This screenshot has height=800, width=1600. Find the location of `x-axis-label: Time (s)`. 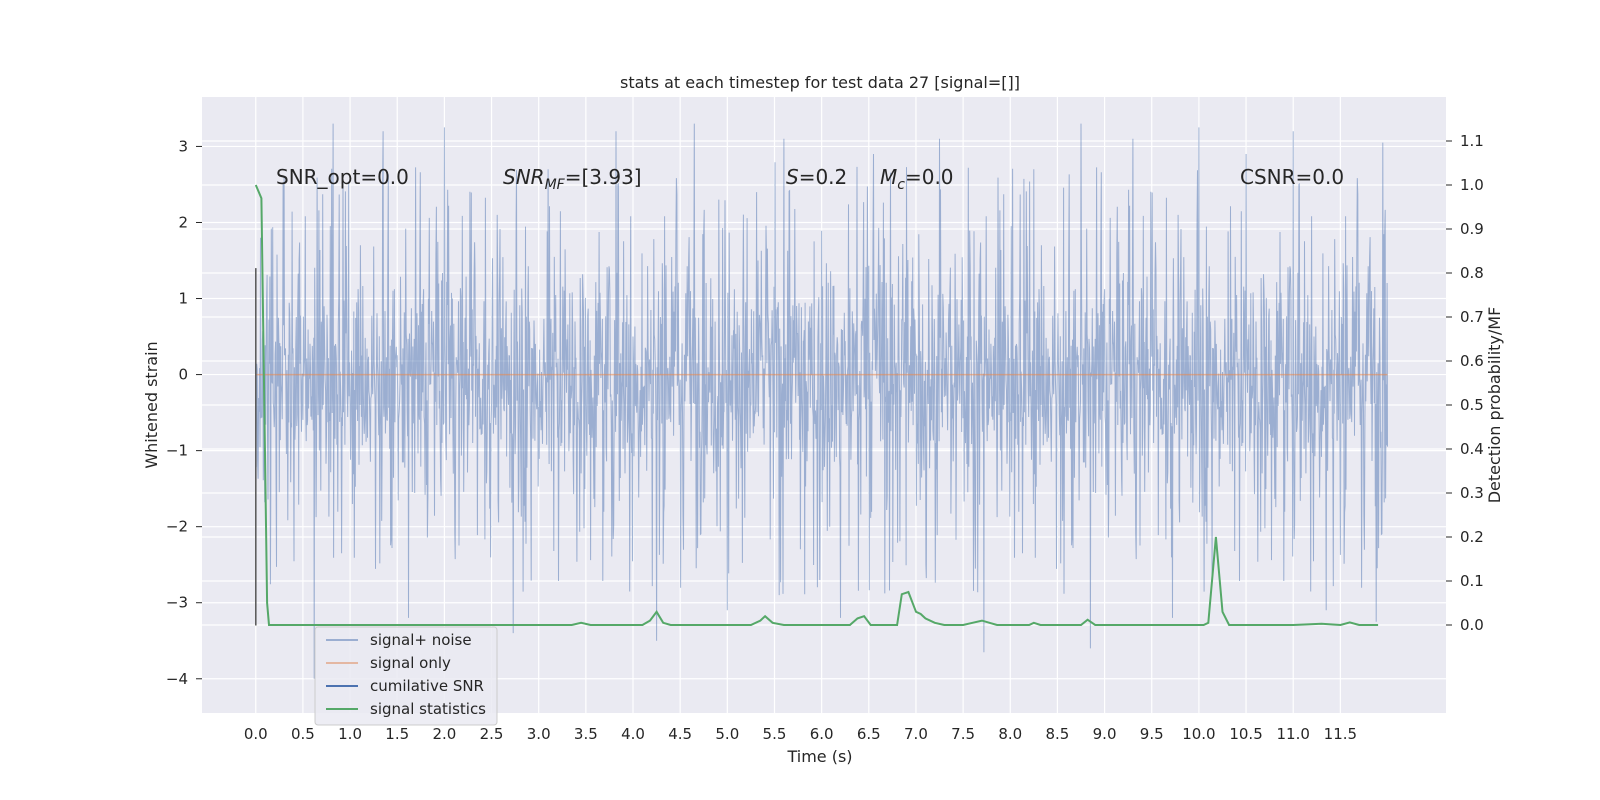

x-axis-label: Time (s) is located at coordinates (819, 756).